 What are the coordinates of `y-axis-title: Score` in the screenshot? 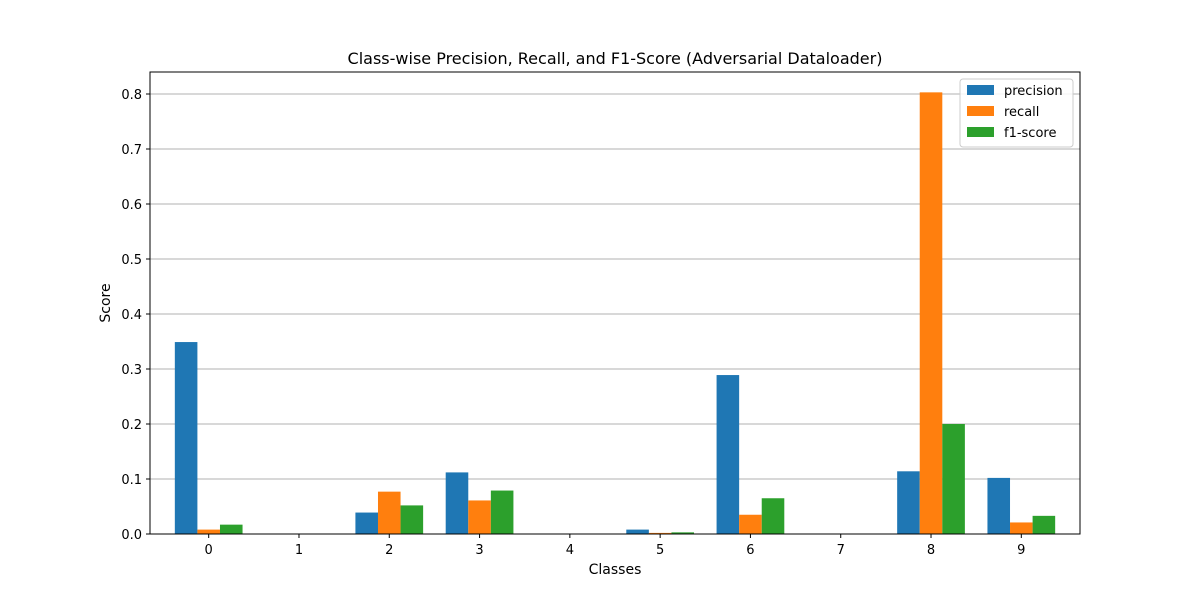 It's located at (106, 302).